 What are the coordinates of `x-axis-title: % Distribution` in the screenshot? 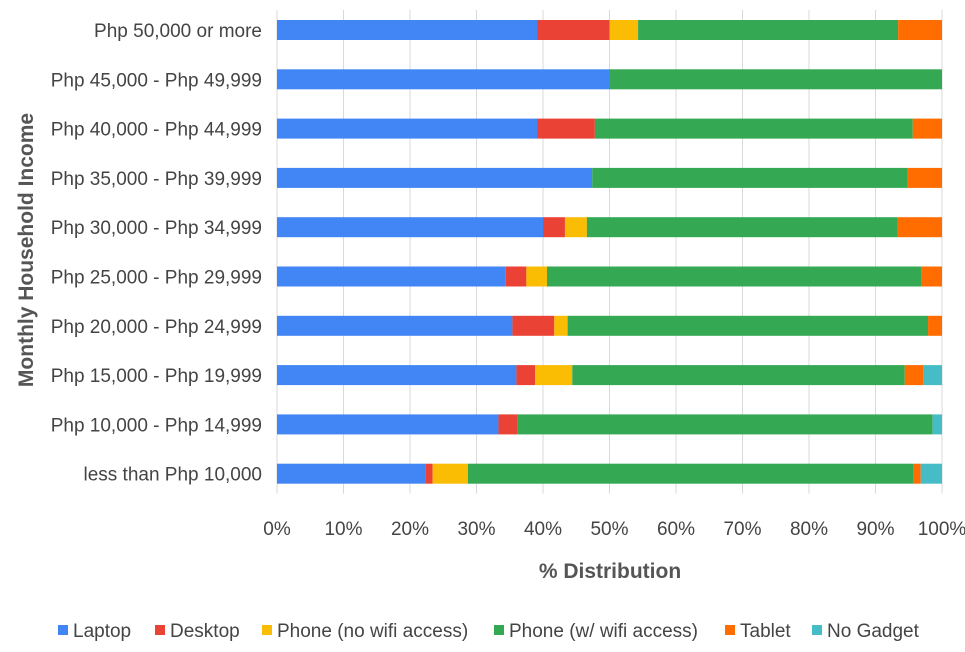 It's located at (610, 571).